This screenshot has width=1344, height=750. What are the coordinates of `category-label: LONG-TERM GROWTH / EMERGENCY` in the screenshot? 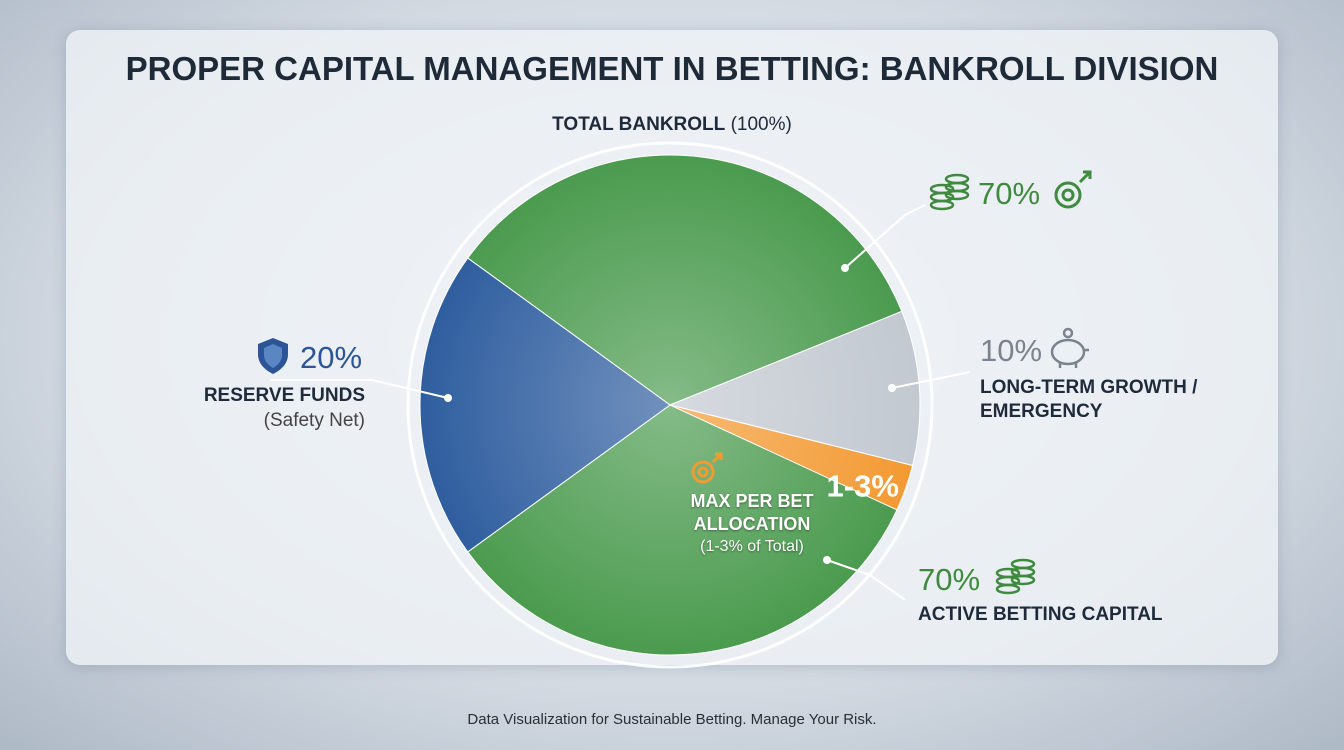 It's located at (1089, 399).